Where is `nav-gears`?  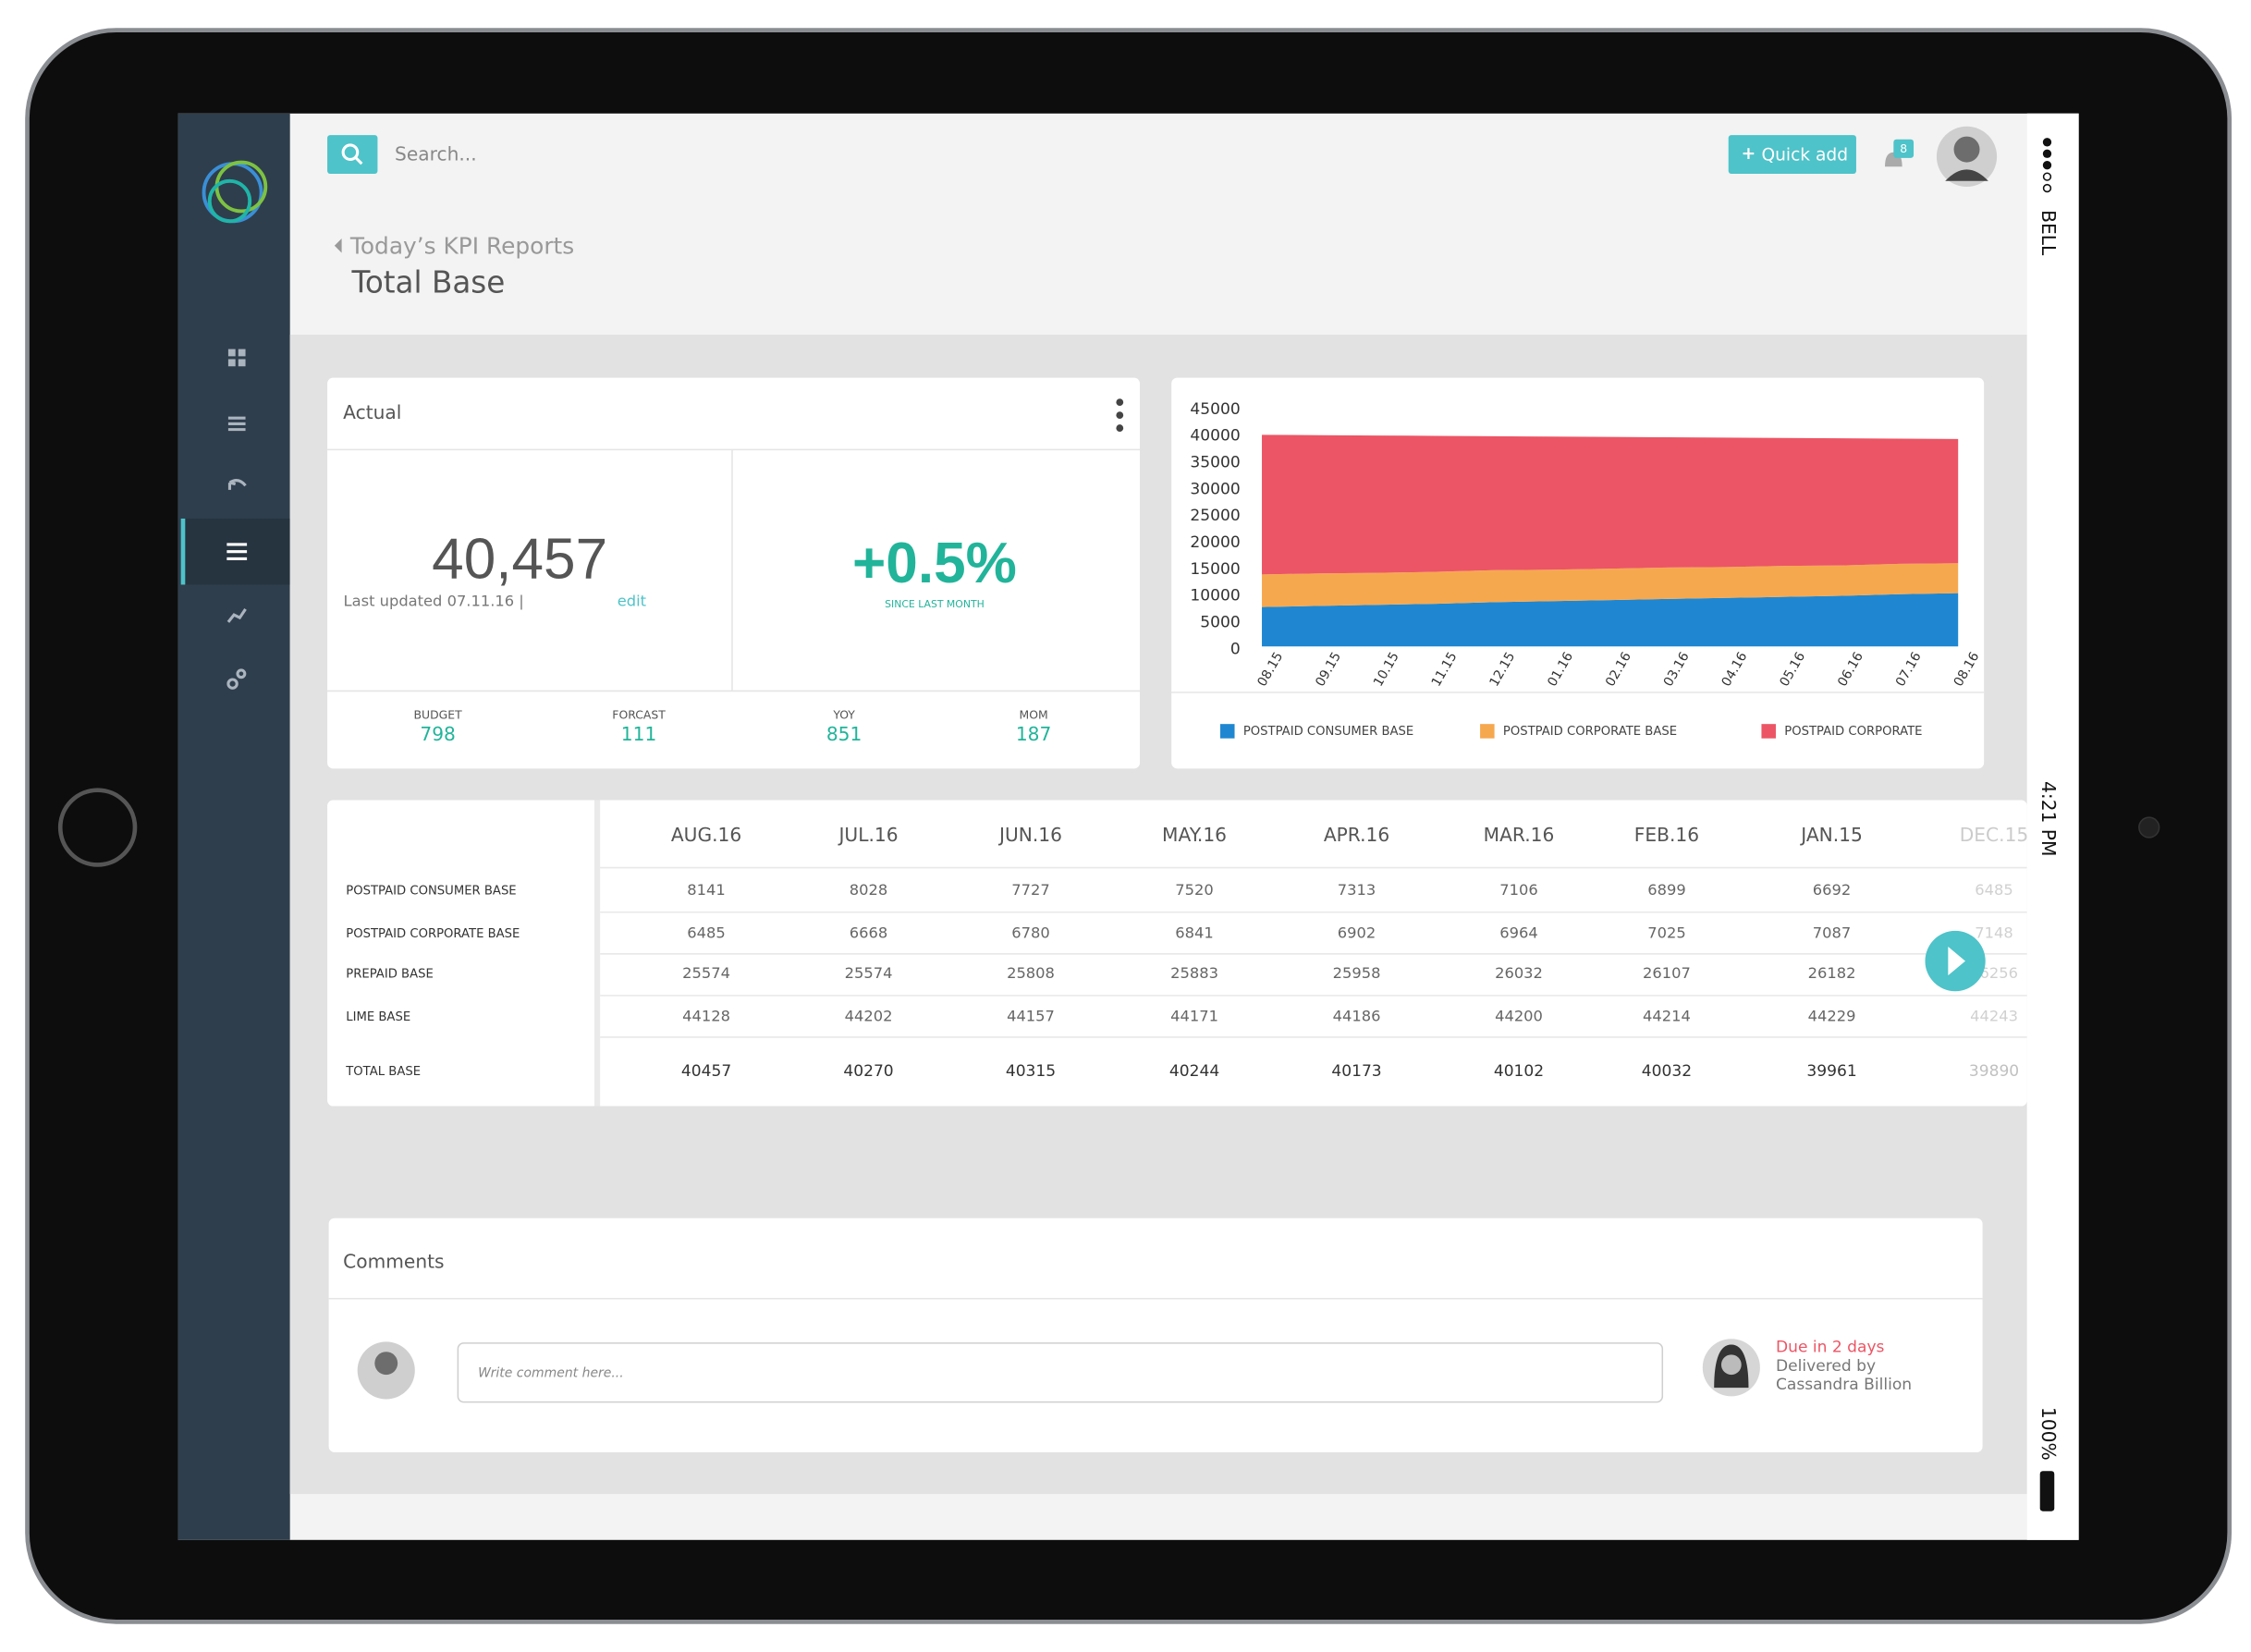
nav-gears is located at coordinates (236, 679).